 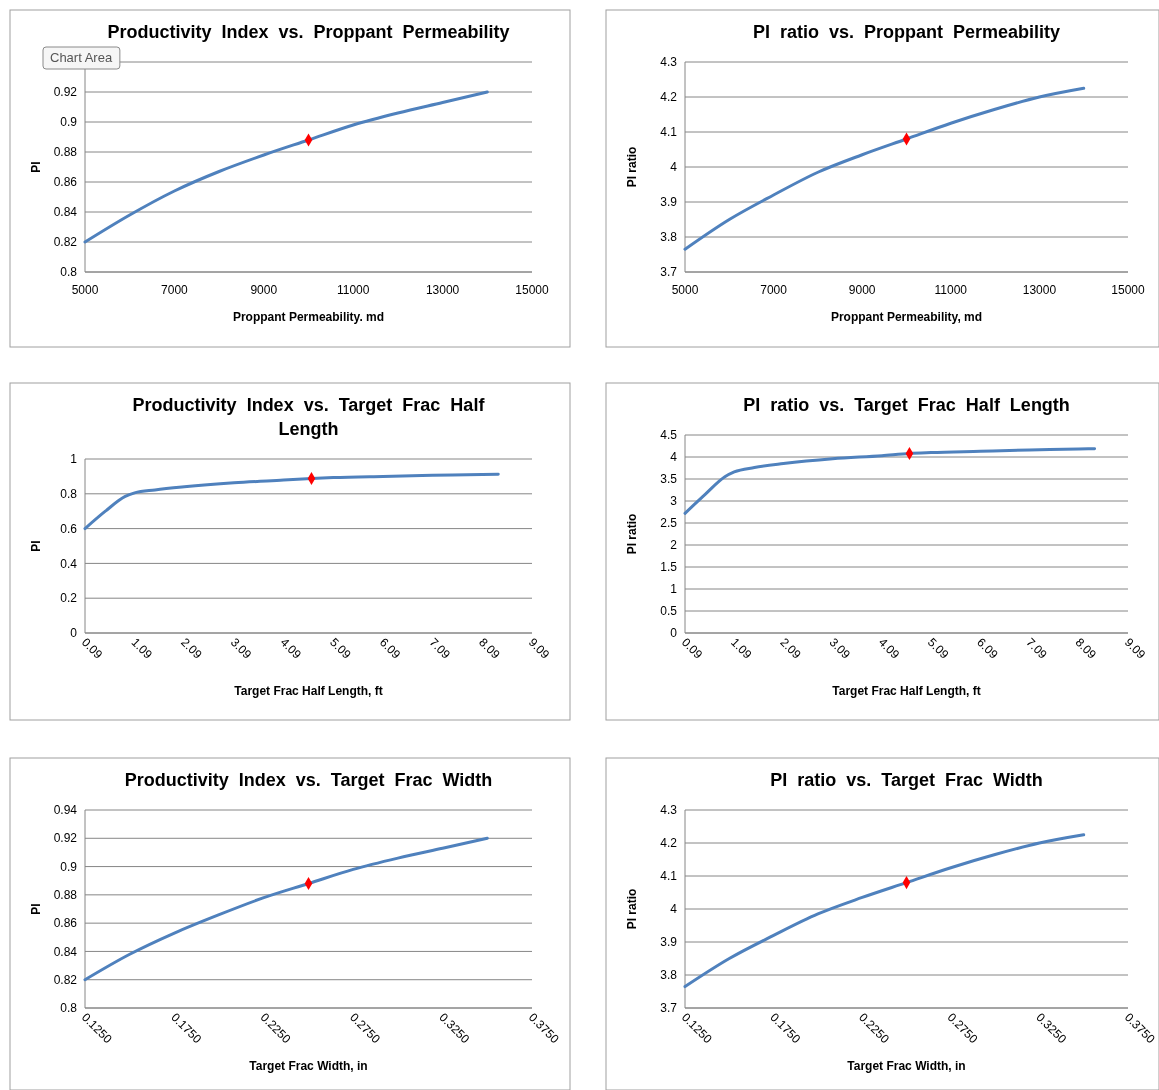 I want to click on y-tick-label: 0.94, so click(x=65, y=810).